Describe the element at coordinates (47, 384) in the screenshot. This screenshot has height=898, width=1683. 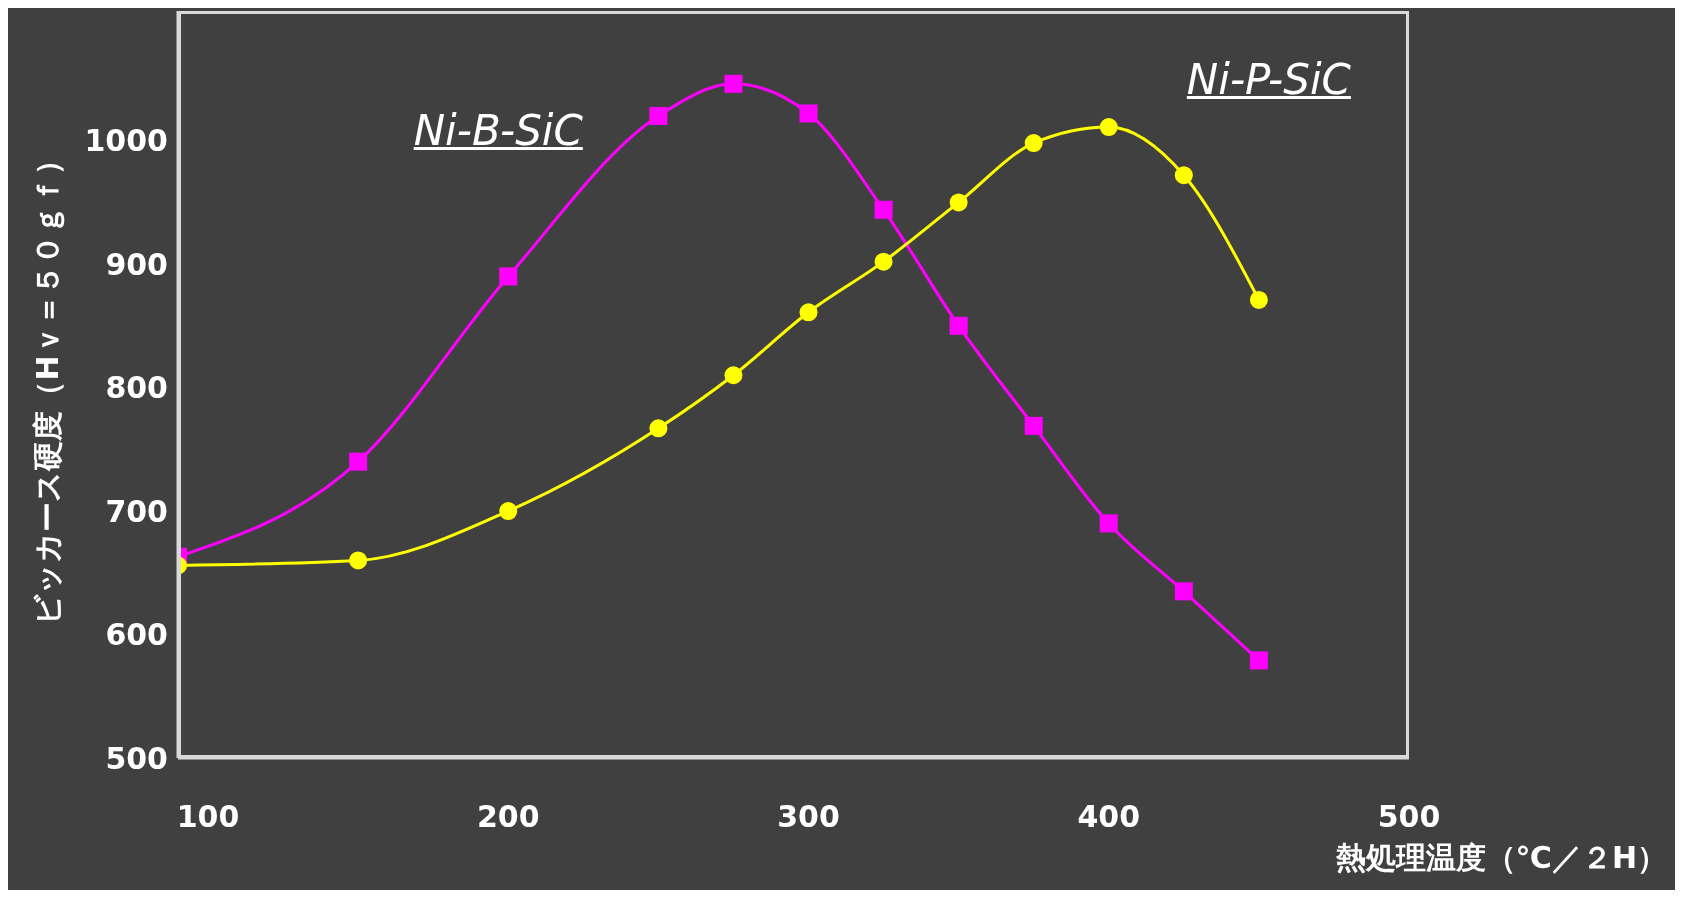
I see `y-axis-title: ビッカース硬度（Hｖ＝５０ｇｆ）` at that location.